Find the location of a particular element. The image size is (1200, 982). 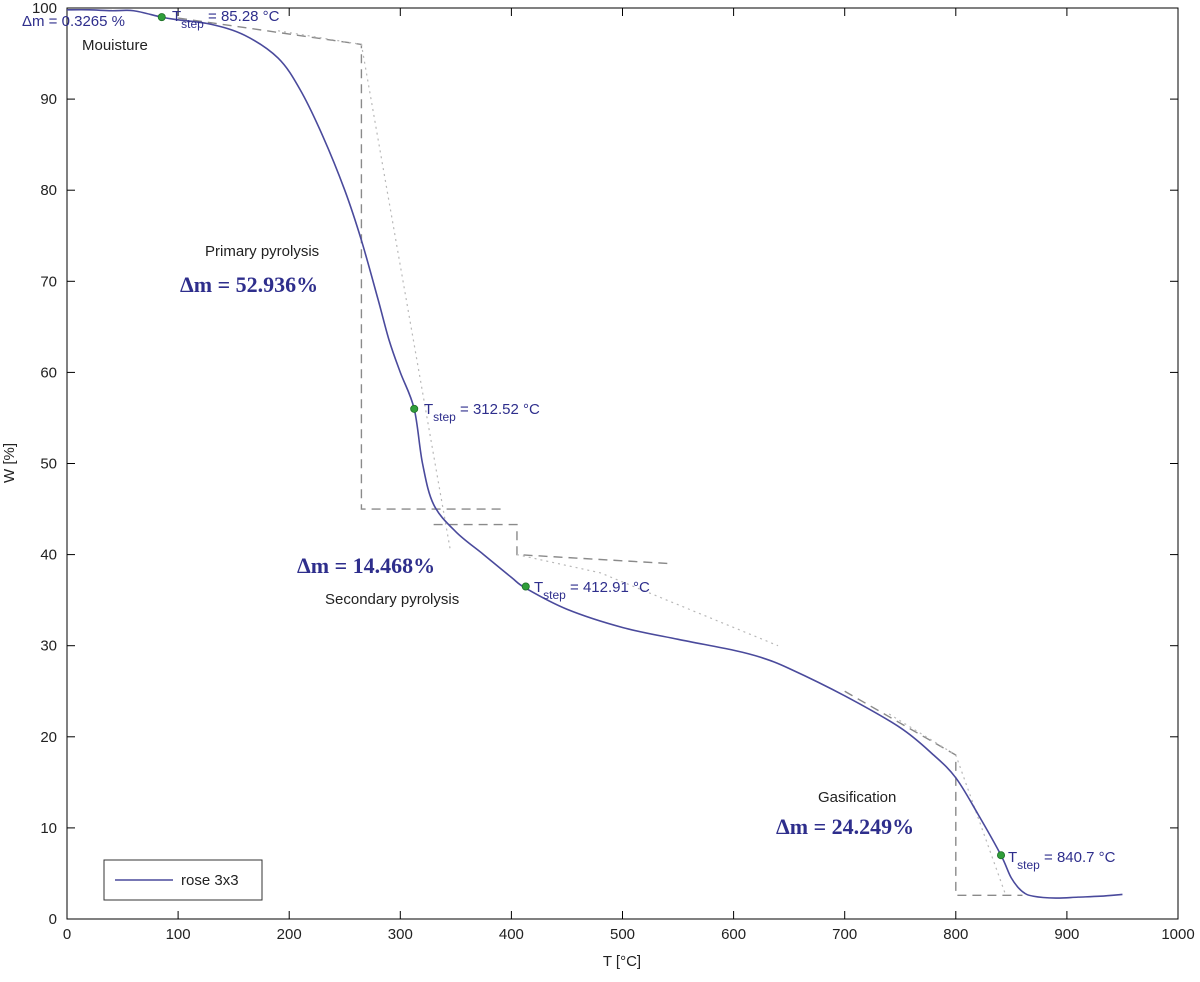

tstep-value: 85.28 °C is located at coordinates (250, 16).